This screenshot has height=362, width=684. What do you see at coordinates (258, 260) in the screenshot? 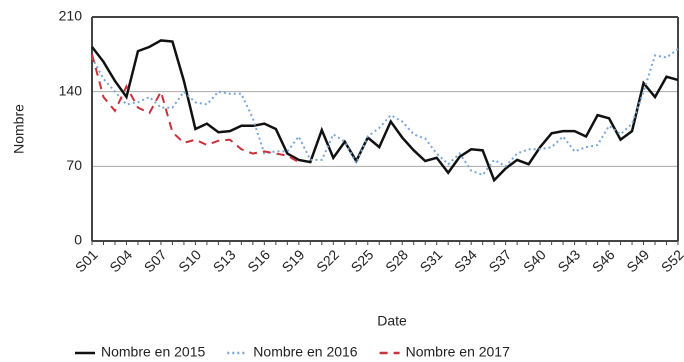
I see `x-tick-label: S16` at bounding box center [258, 260].